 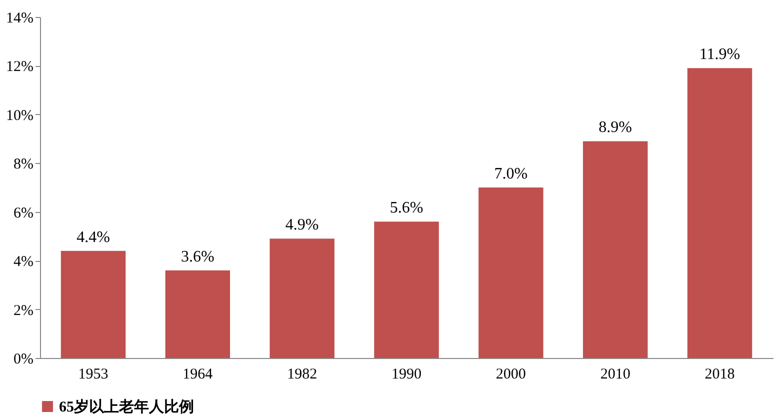 What do you see at coordinates (20, 18) in the screenshot?
I see `y-tick-label: 14%` at bounding box center [20, 18].